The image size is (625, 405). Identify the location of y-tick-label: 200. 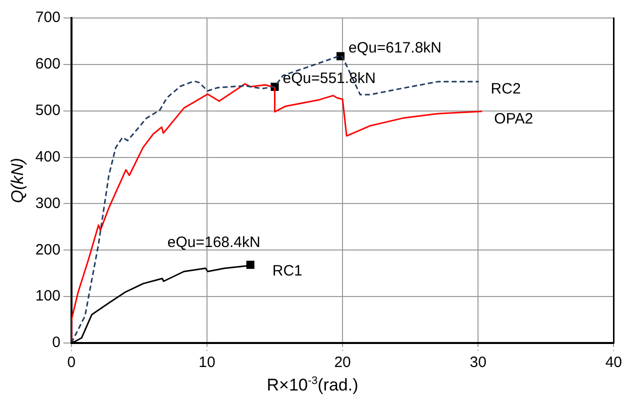
(47, 249).